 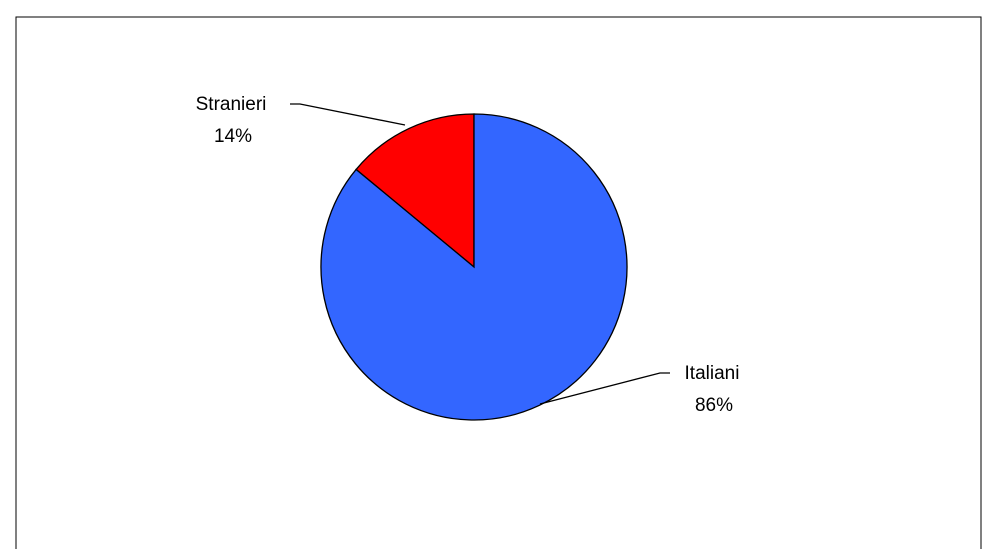 What do you see at coordinates (714, 405) in the screenshot?
I see `slice-value-italiani: 86%` at bounding box center [714, 405].